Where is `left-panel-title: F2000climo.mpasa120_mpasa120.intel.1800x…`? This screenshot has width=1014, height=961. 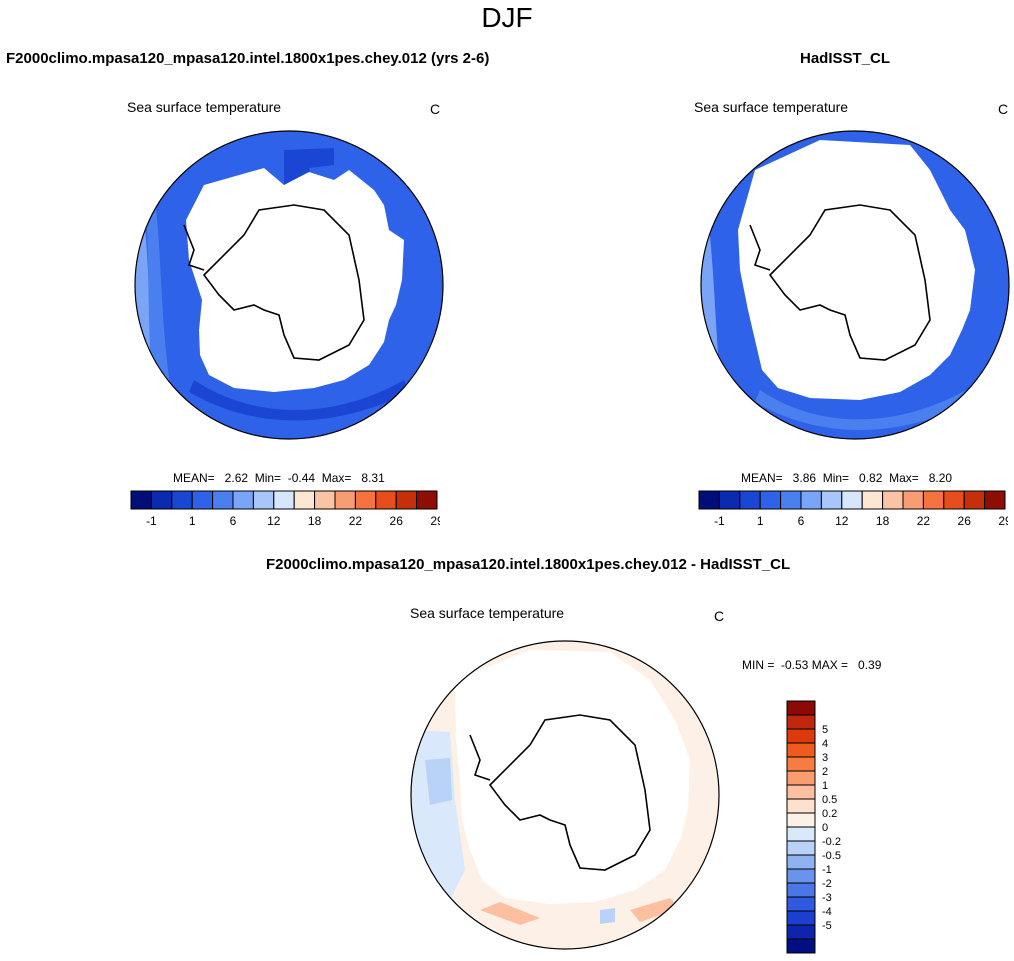 left-panel-title: F2000climo.mpasa120_mpasa120.intel.1800x… is located at coordinates (248, 58).